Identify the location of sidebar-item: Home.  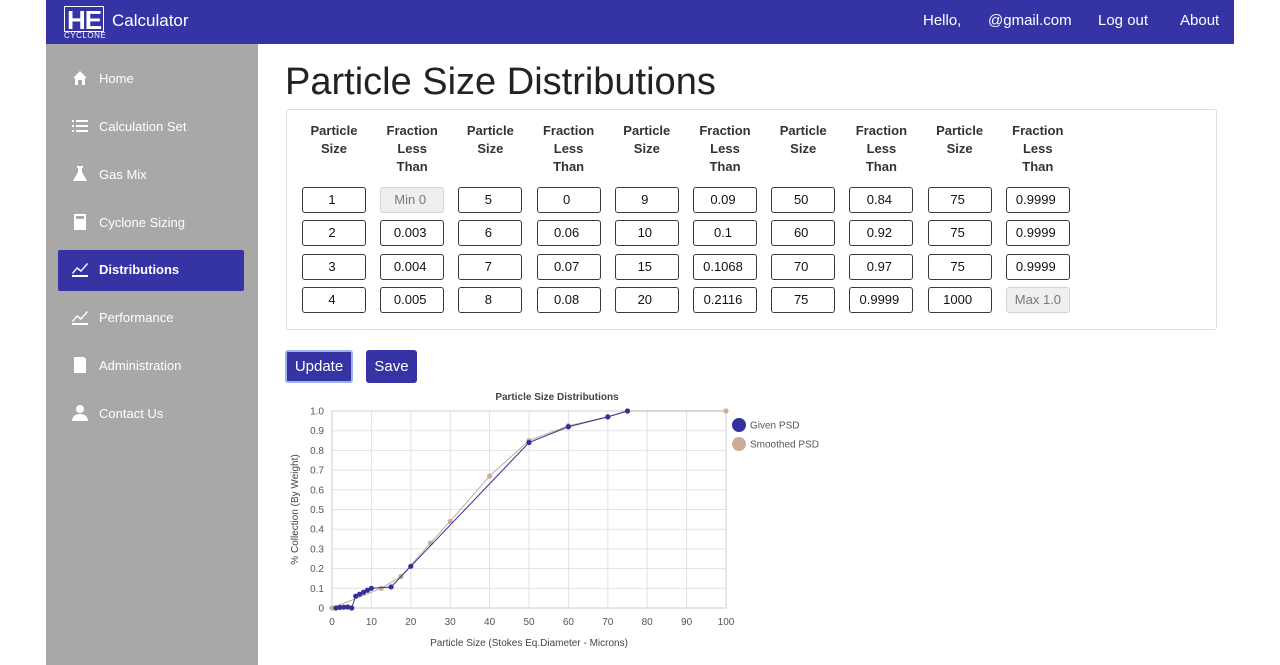
(116, 78).